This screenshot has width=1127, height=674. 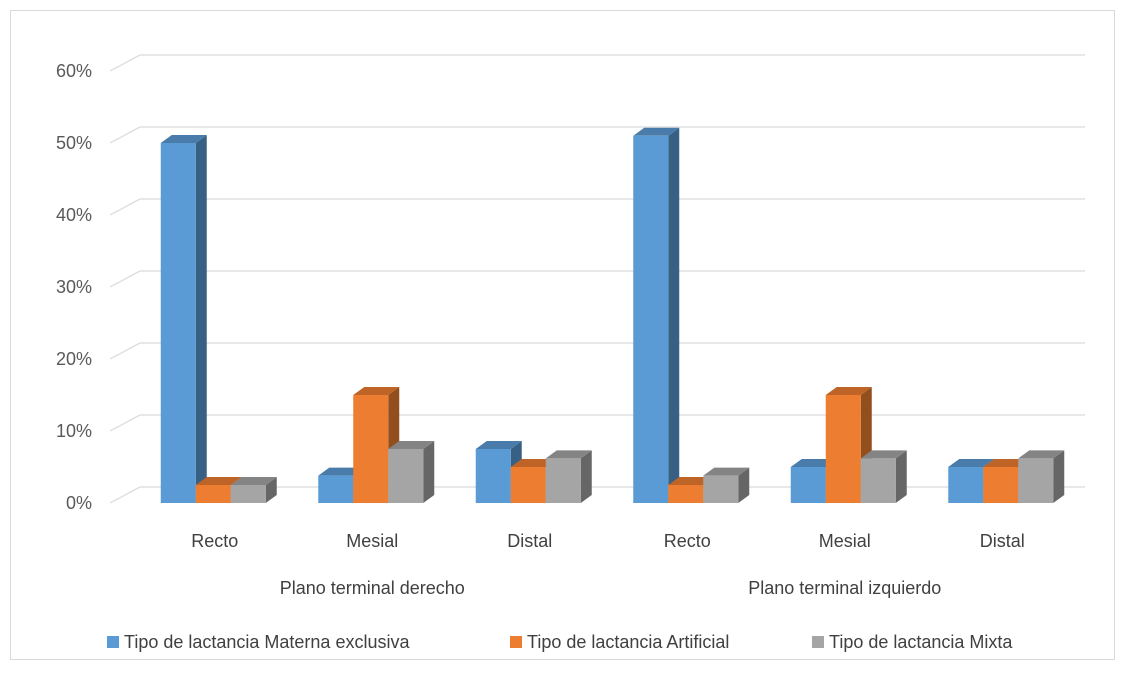 I want to click on y-tick-label: 20%, so click(x=74, y=359).